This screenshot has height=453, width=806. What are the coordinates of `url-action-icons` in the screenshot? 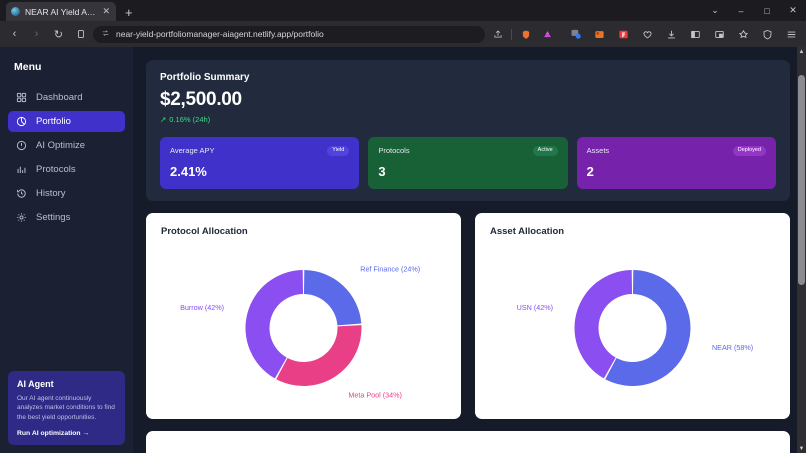 It's located at (522, 34).